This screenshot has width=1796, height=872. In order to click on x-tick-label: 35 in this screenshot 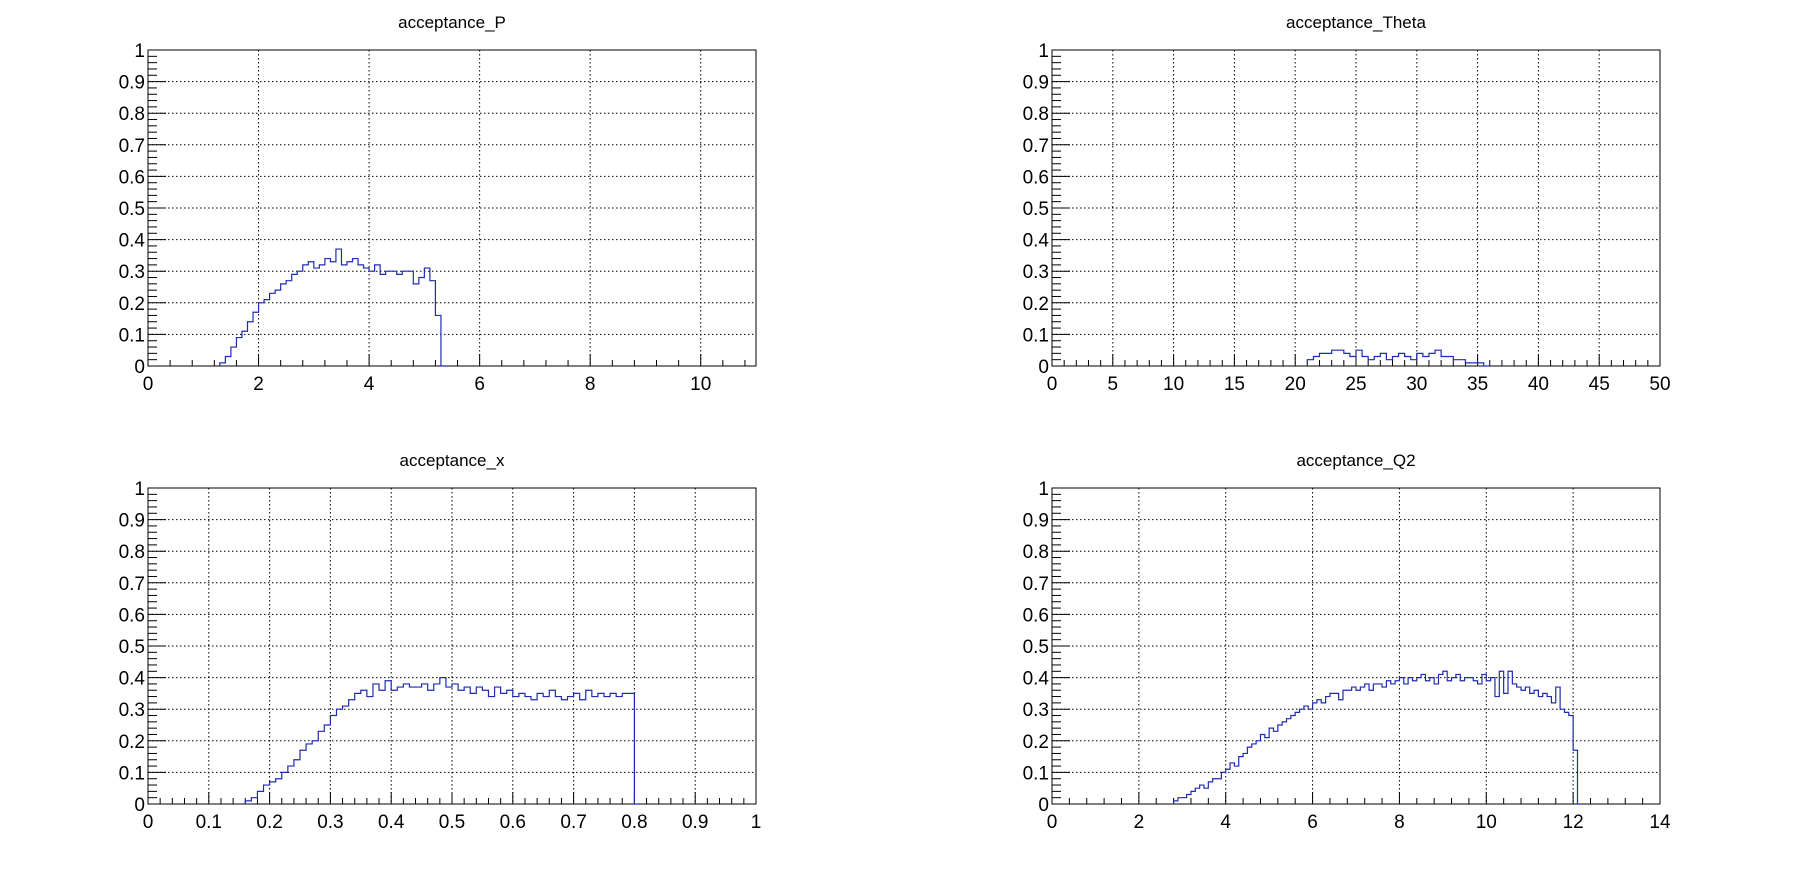, I will do `click(1477, 384)`.